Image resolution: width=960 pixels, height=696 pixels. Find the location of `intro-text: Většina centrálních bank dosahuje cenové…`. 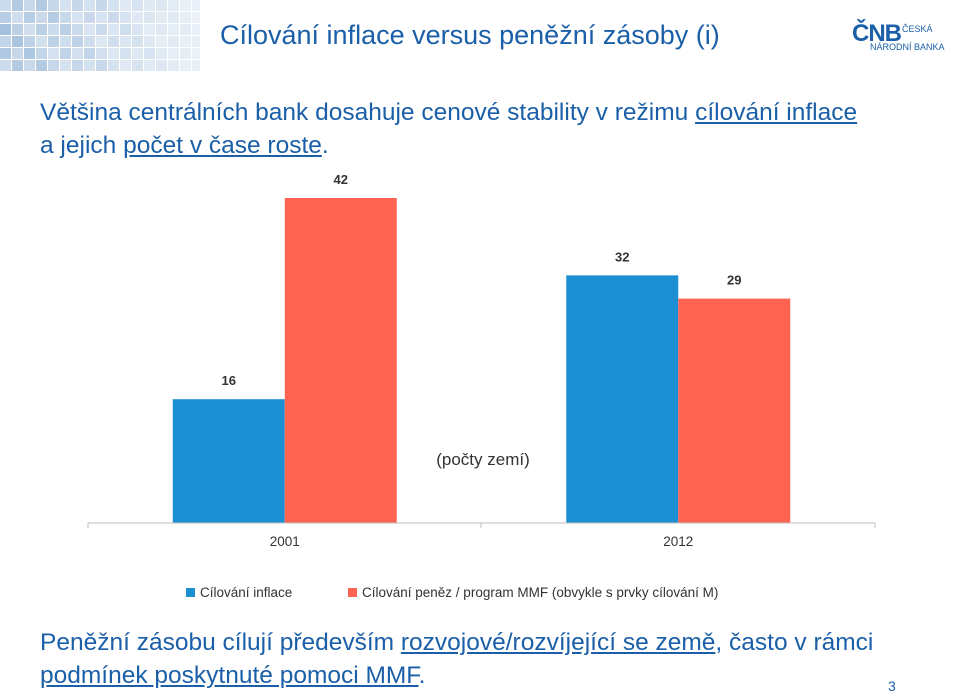

intro-text: Většina centrálních bank dosahuje cenové… is located at coordinates (485, 129).